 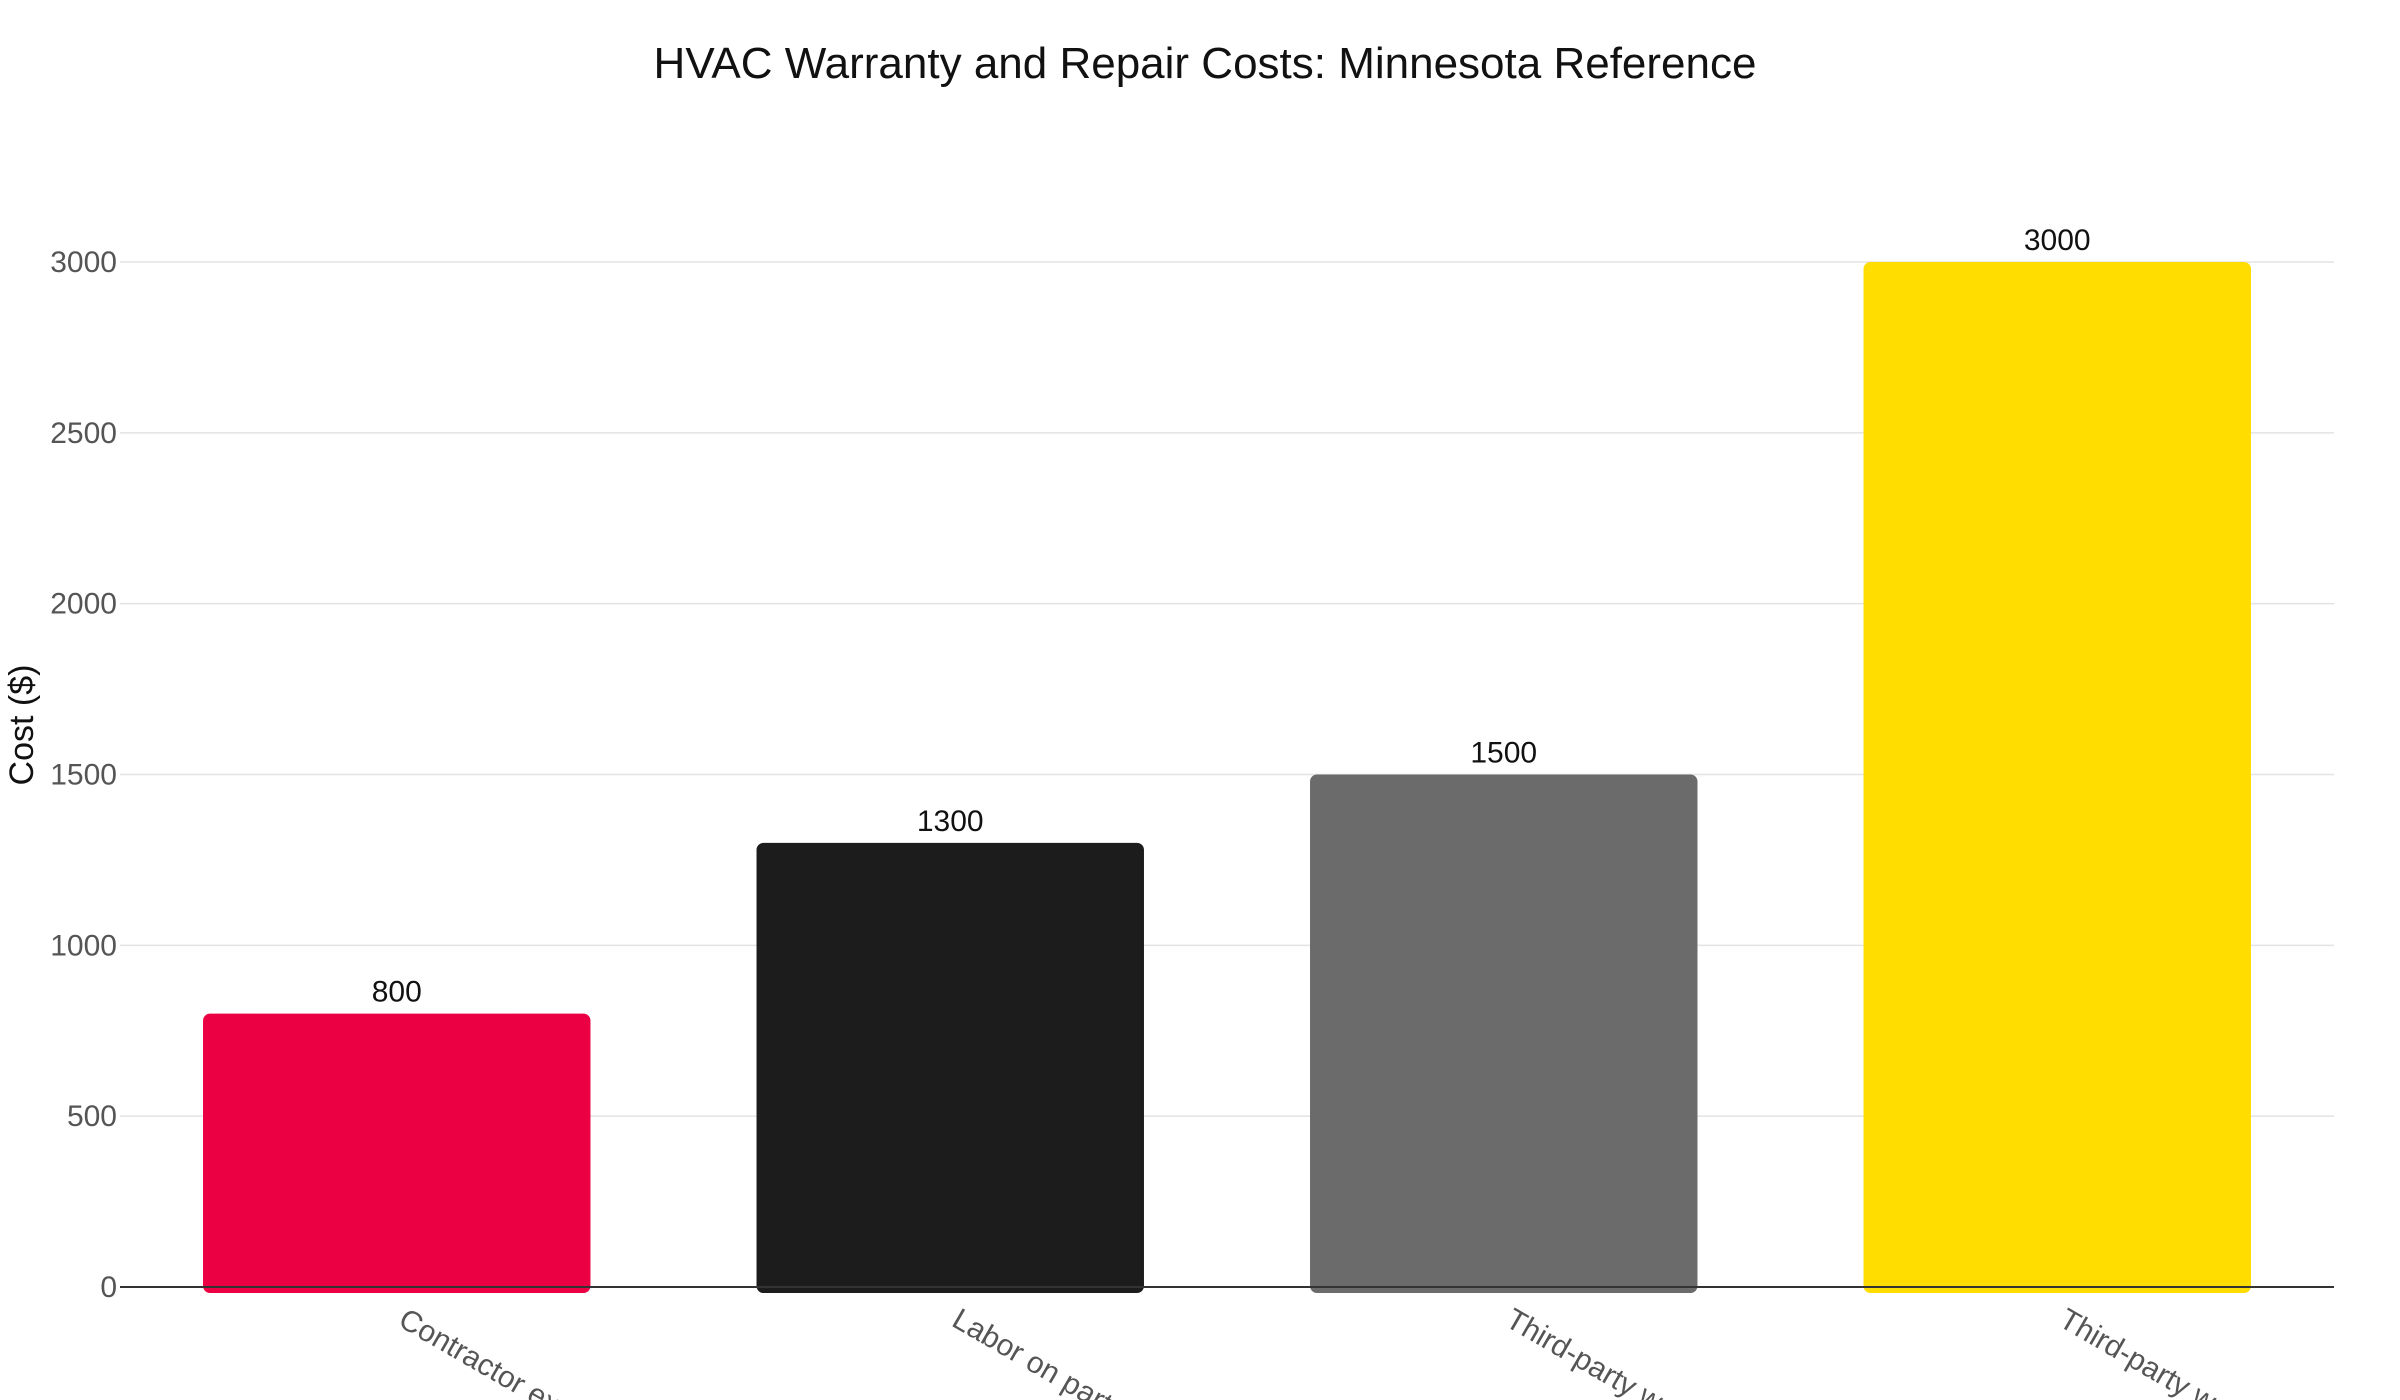 I want to click on bar-value-label: 1500, so click(x=1503, y=753).